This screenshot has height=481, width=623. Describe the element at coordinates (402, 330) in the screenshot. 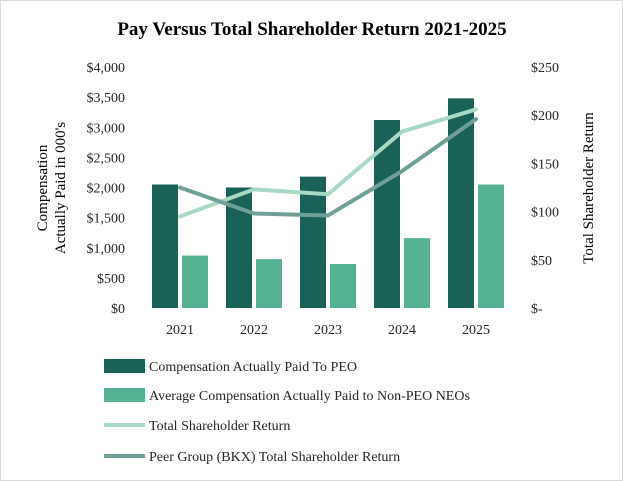

I see `x-category-label: 2024` at that location.